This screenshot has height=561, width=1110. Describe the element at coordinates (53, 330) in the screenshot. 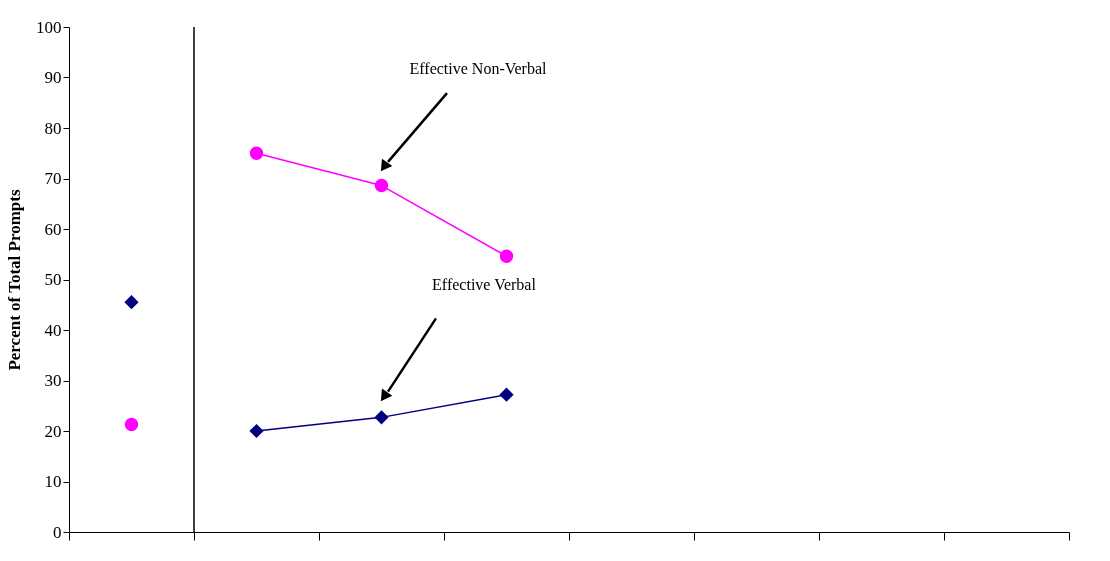

I see `y-tick-label: 40` at that location.